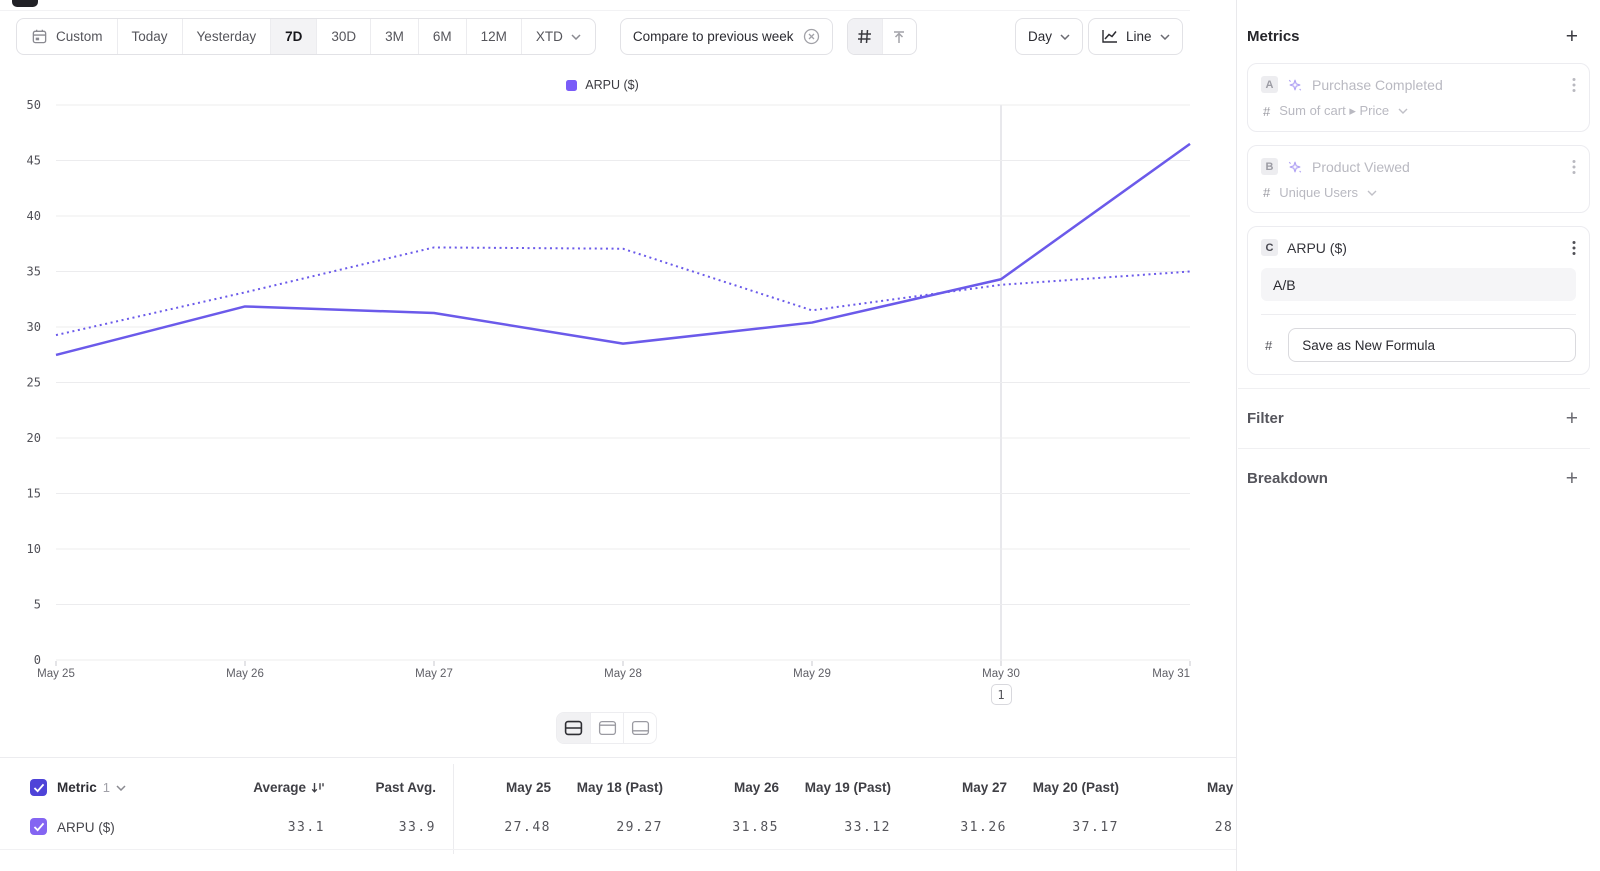 The width and height of the screenshot is (1600, 871). I want to click on date-range-7d: 7D, so click(293, 36).